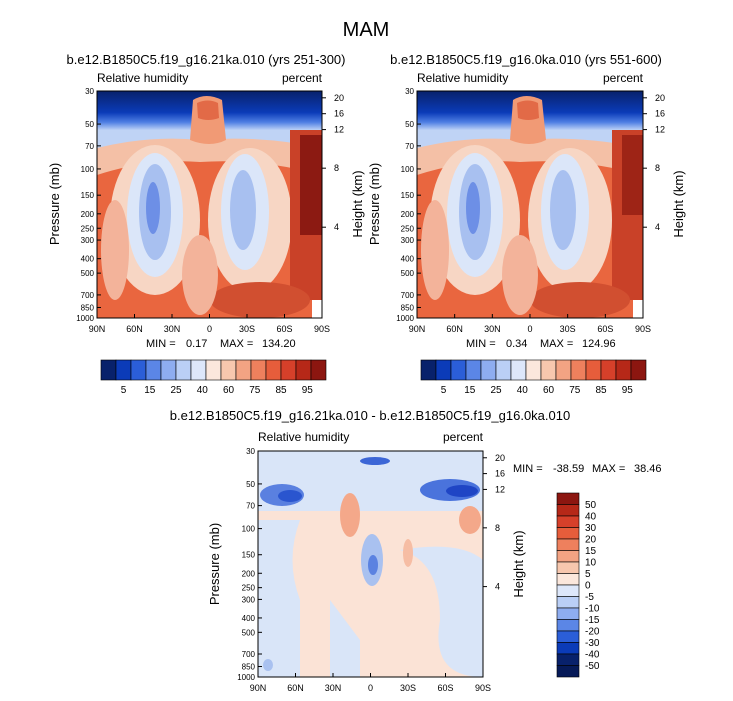 This screenshot has width=733, height=701. What do you see at coordinates (592, 620) in the screenshot?
I see `bar-3-label: -15` at bounding box center [592, 620].